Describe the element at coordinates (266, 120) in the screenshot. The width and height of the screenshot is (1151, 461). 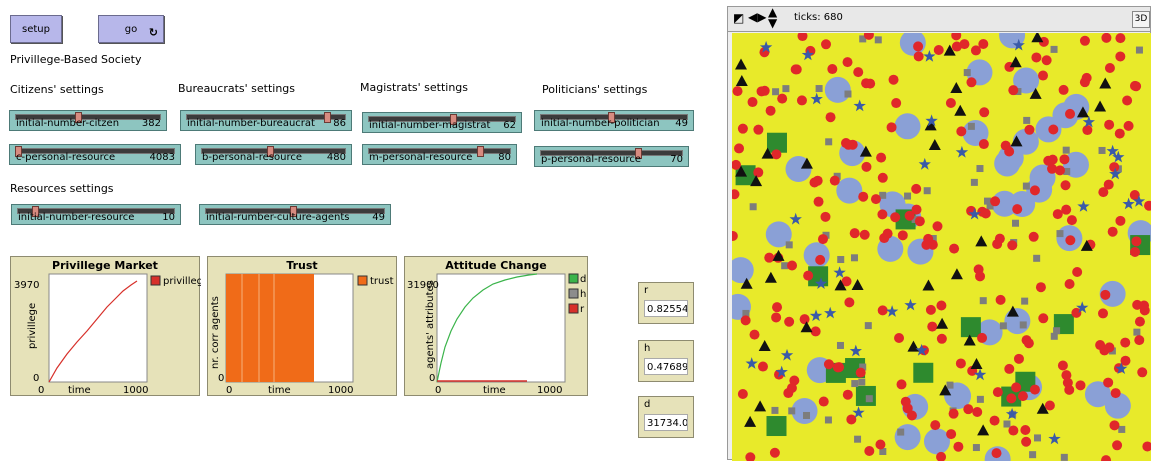
I see `slider-initial-number-bureaucrat: initial-number-bureaucrat 86` at that location.